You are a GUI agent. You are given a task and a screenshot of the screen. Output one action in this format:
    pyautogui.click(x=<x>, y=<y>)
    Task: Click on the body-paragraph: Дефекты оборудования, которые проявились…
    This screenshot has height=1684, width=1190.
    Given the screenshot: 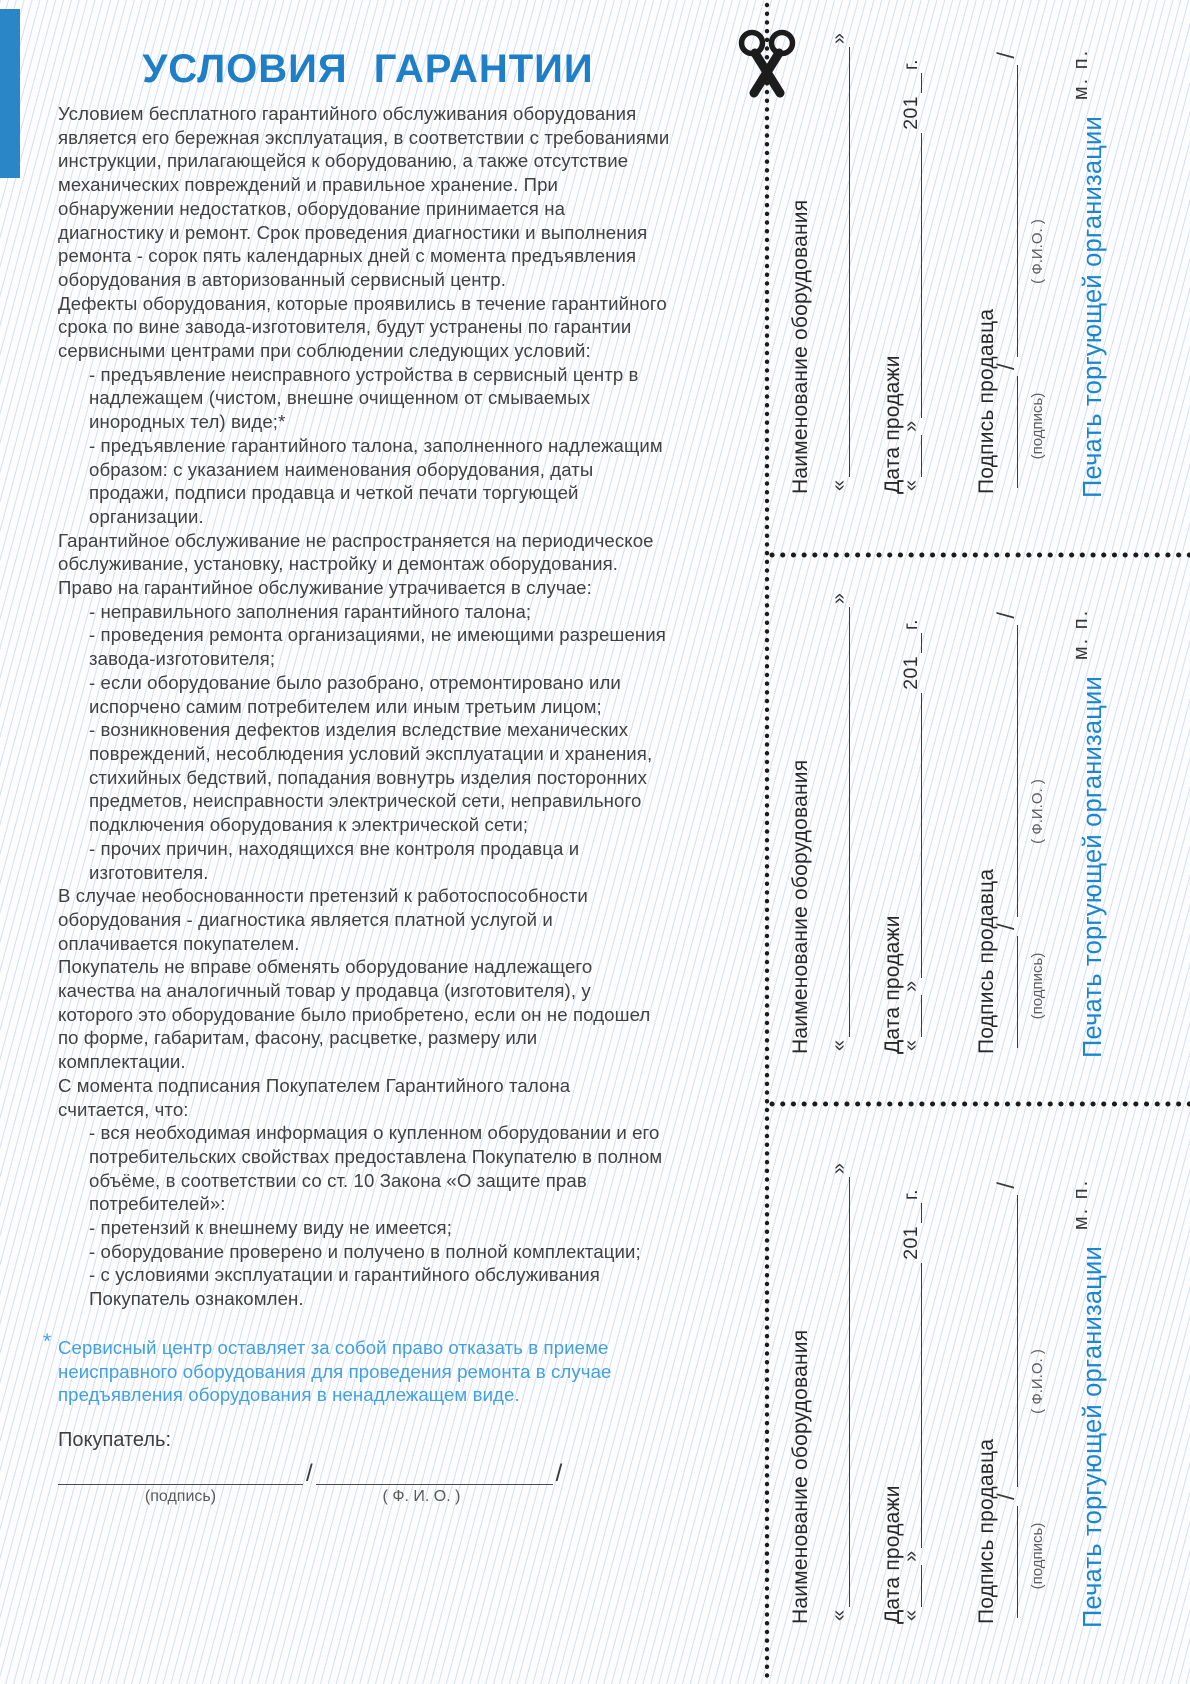 What is the action you would take?
    pyautogui.click(x=362, y=327)
    